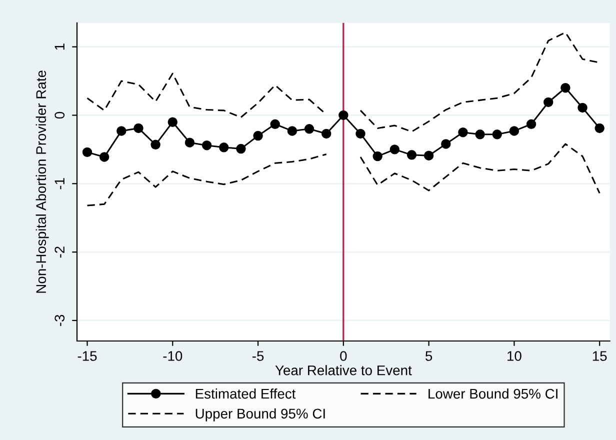 The height and width of the screenshot is (440, 616). What do you see at coordinates (343, 370) in the screenshot?
I see `x-axis-title: Year Relative to Event` at bounding box center [343, 370].